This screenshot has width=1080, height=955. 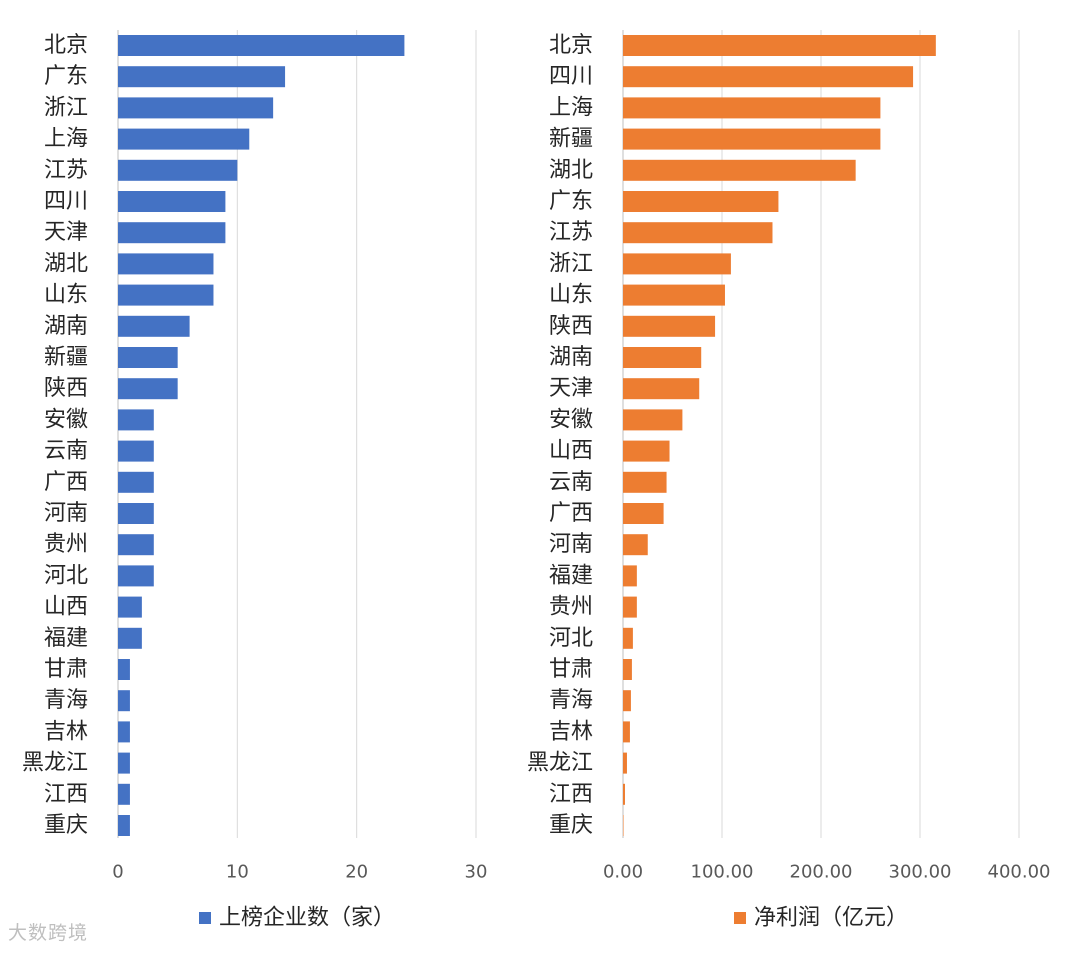 What do you see at coordinates (205, 918) in the screenshot?
I see `left-legend-swatch` at bounding box center [205, 918].